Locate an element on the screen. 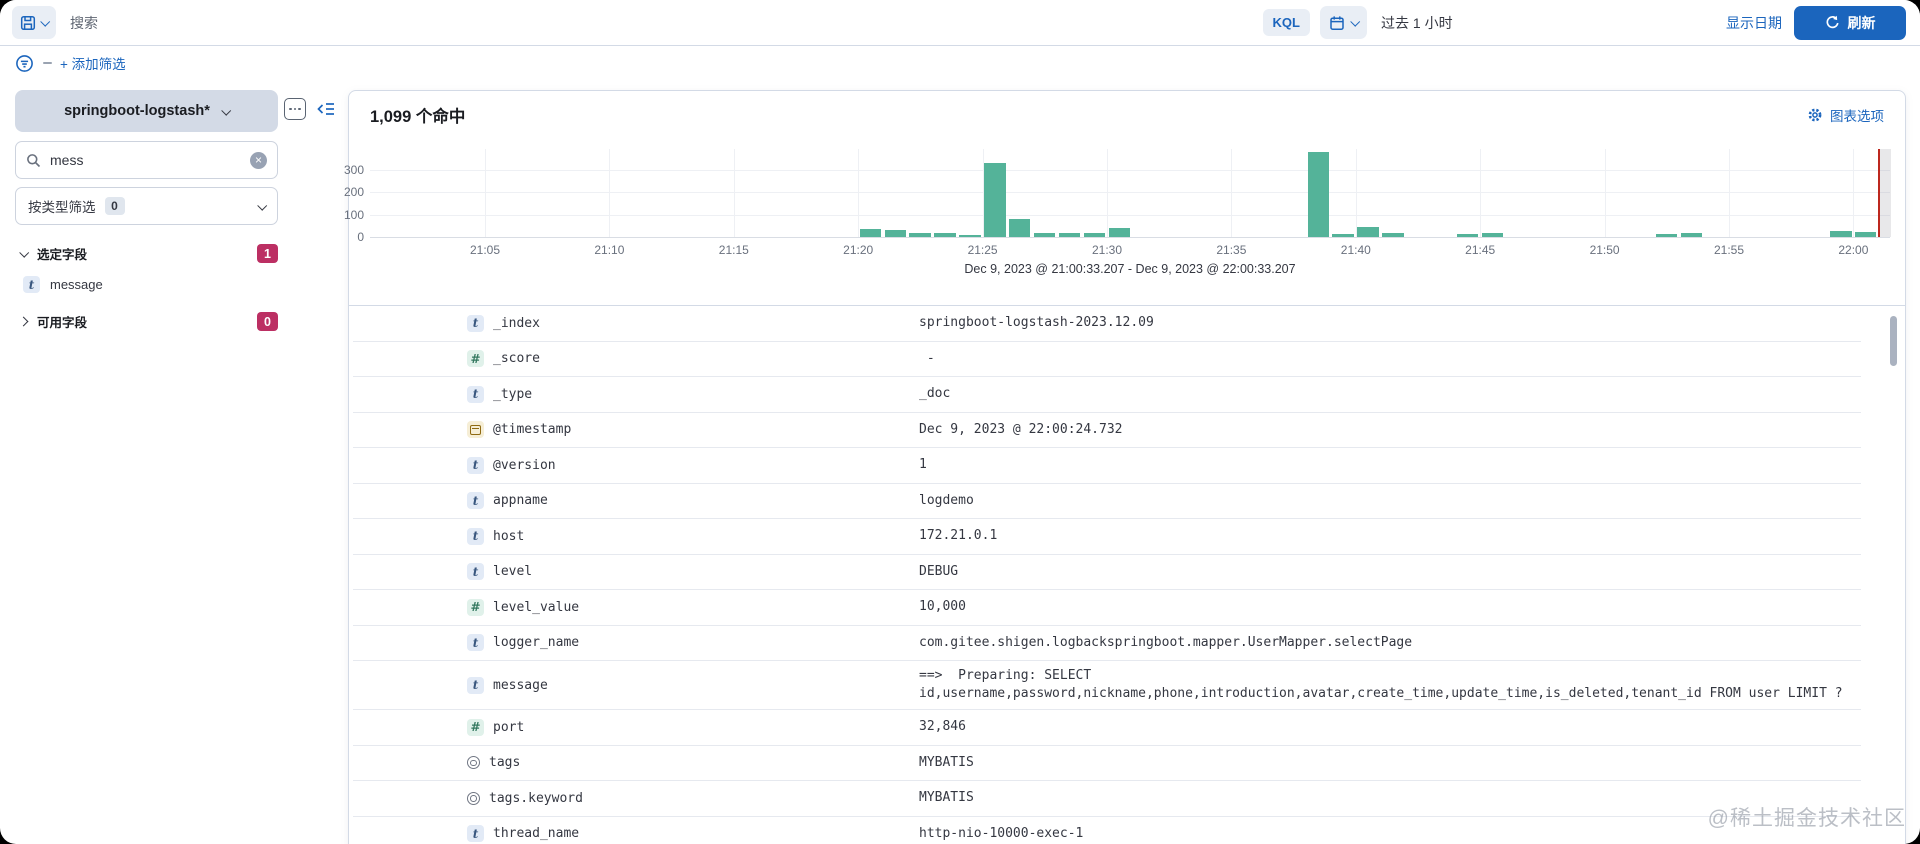  search-icon is located at coordinates (33, 160).